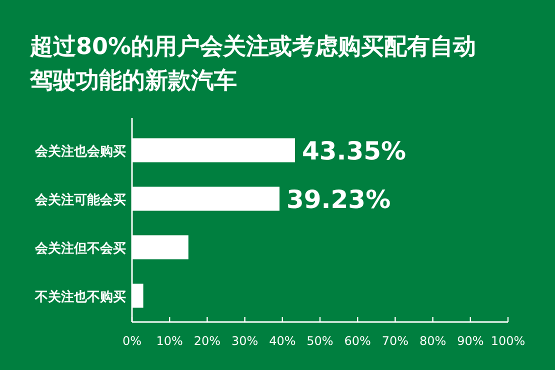 The image size is (555, 370). I want to click on y-tick-label: 会关注也会购买, so click(80, 151).